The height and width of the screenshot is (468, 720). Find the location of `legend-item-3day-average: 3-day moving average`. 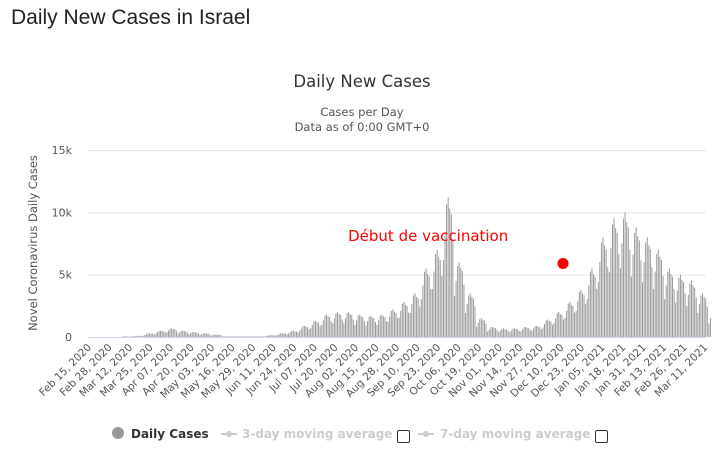

legend-item-3day-average: 3-day moving average is located at coordinates (306, 434).